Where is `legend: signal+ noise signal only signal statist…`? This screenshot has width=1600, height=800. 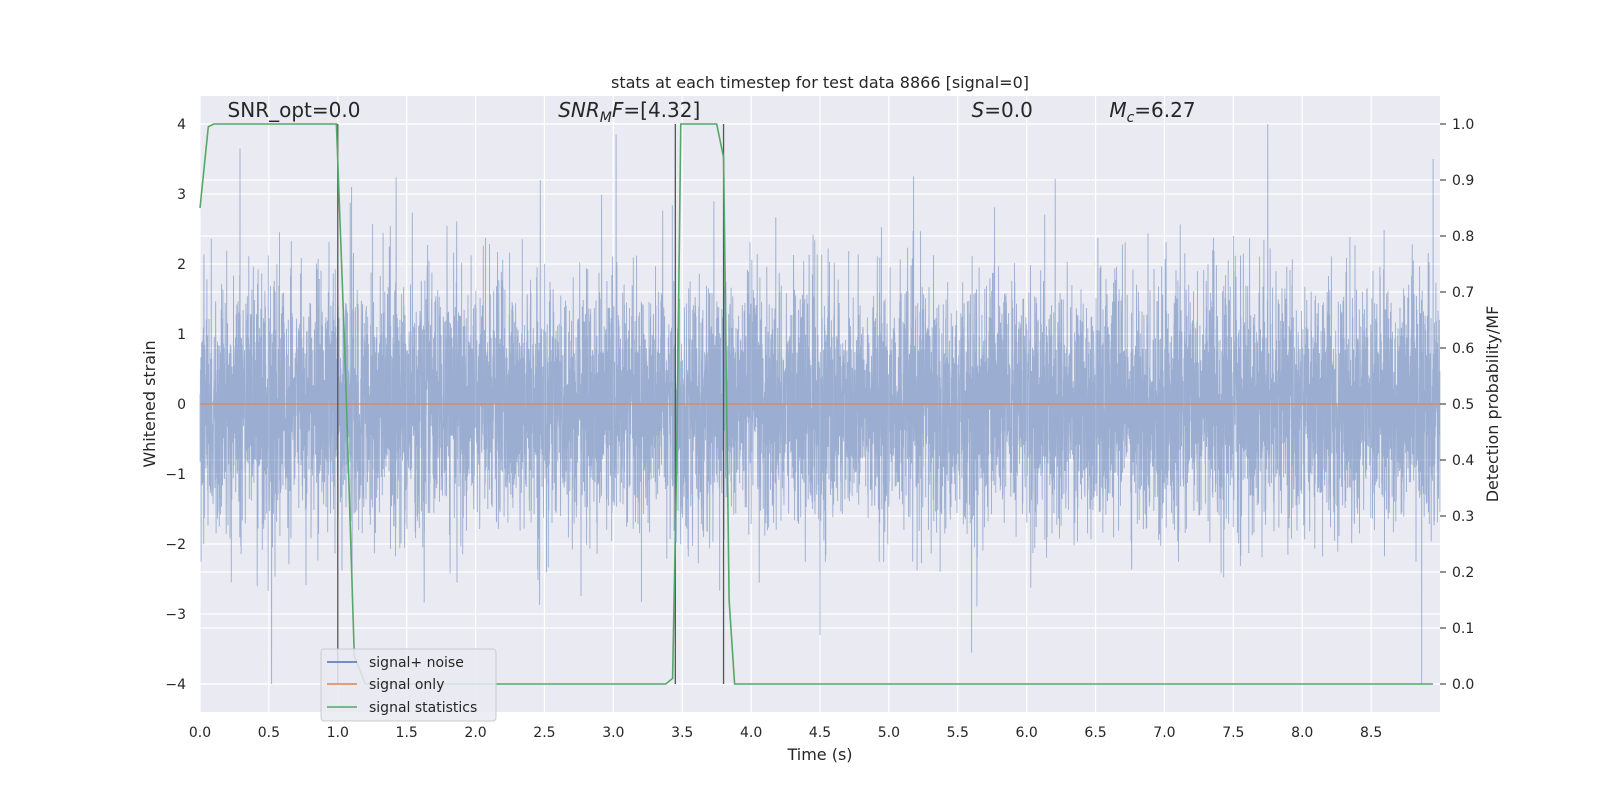
legend: signal+ noise signal only signal statist… is located at coordinates (408, 685).